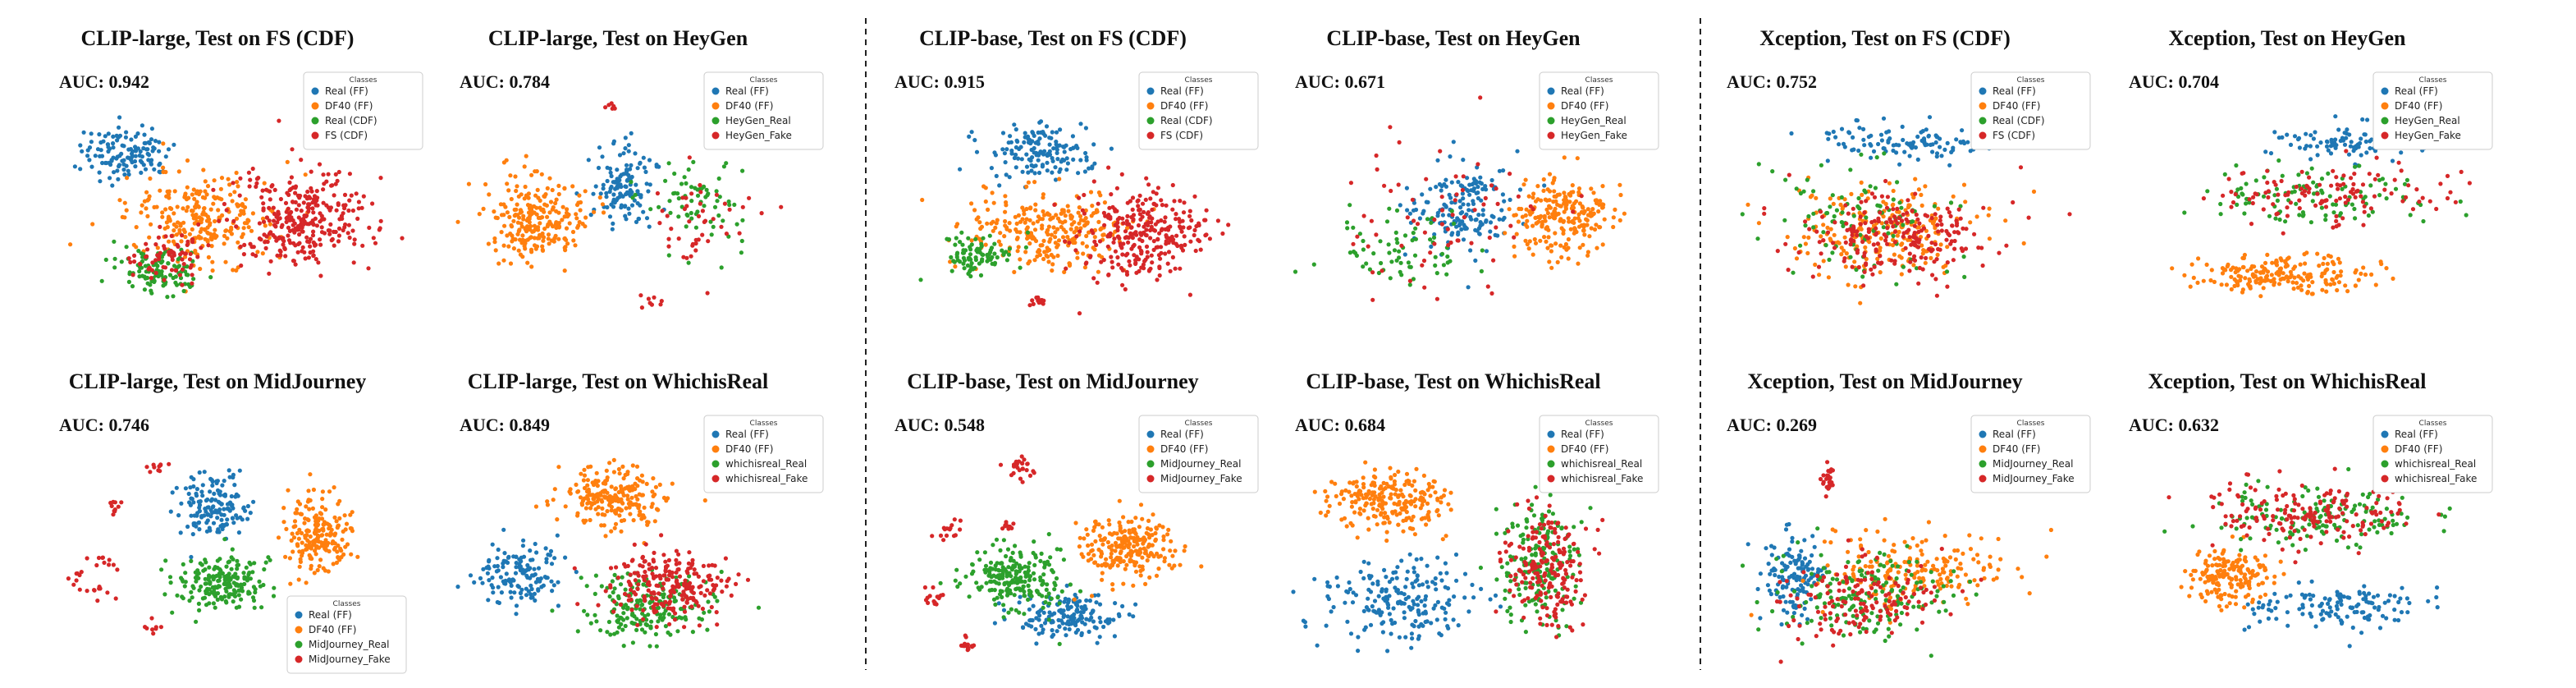  What do you see at coordinates (218, 38) in the screenshot?
I see `panel-title: CLIP-large, Test on FS (CDF)` at bounding box center [218, 38].